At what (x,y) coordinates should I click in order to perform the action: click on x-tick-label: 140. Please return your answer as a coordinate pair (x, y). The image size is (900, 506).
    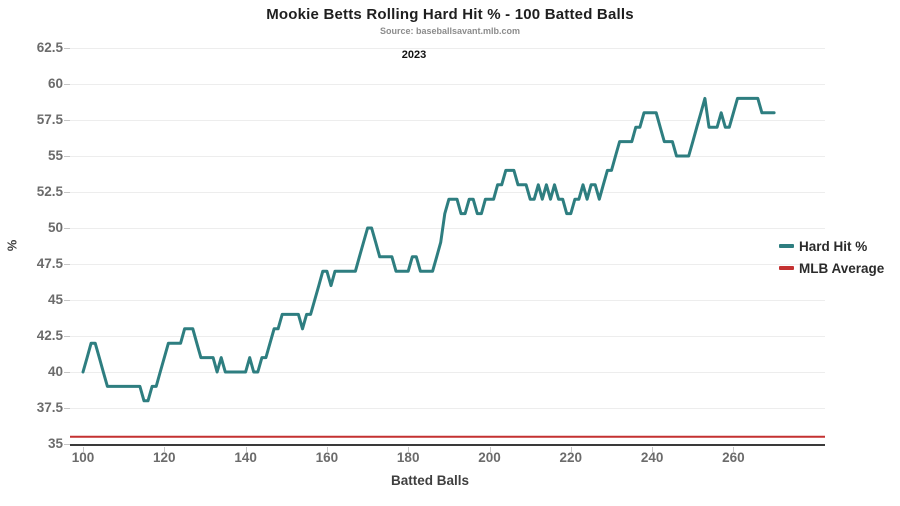
    Looking at the image, I should click on (245, 457).